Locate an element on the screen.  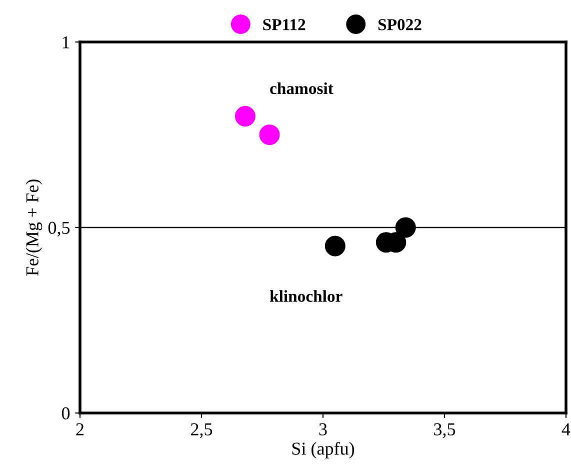
y-tick-label: 0,5 is located at coordinates (59, 229).